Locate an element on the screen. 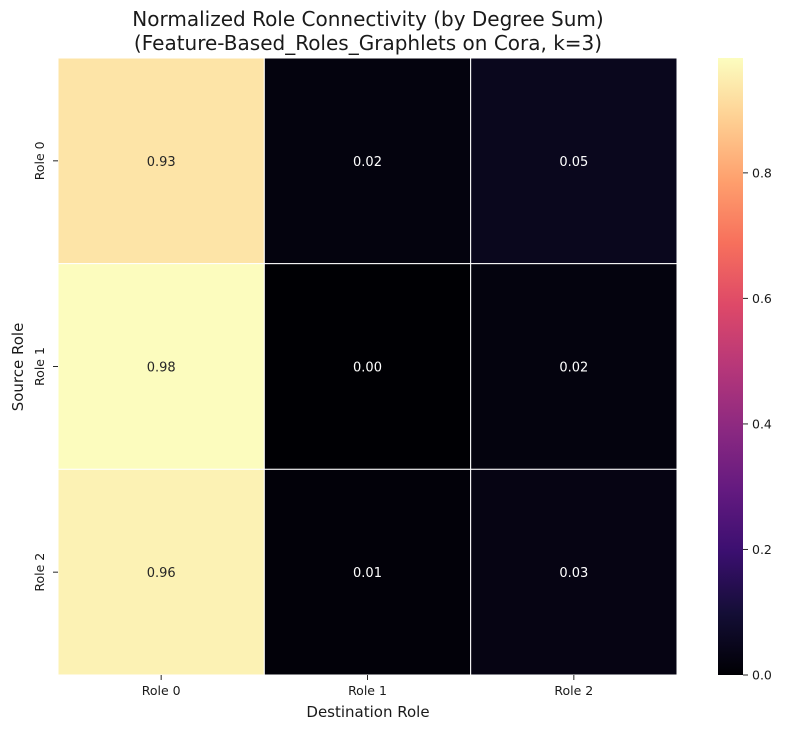 The height and width of the screenshot is (730, 788). y-tick-label: Role 2 is located at coordinates (39, 572).